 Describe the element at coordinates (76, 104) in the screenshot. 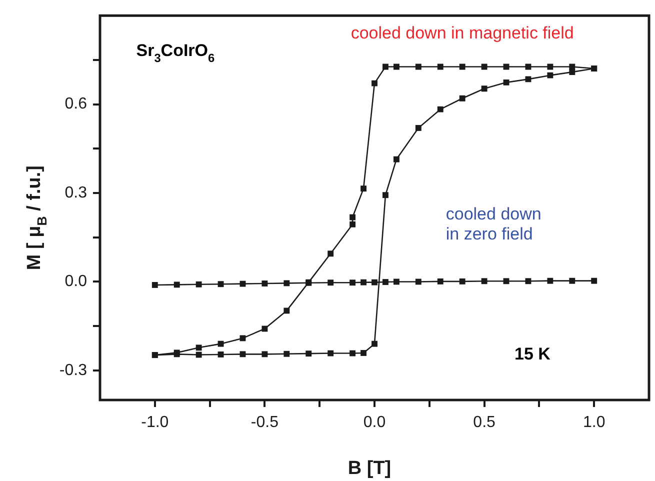

I see `y-tick-label: 0.6` at that location.